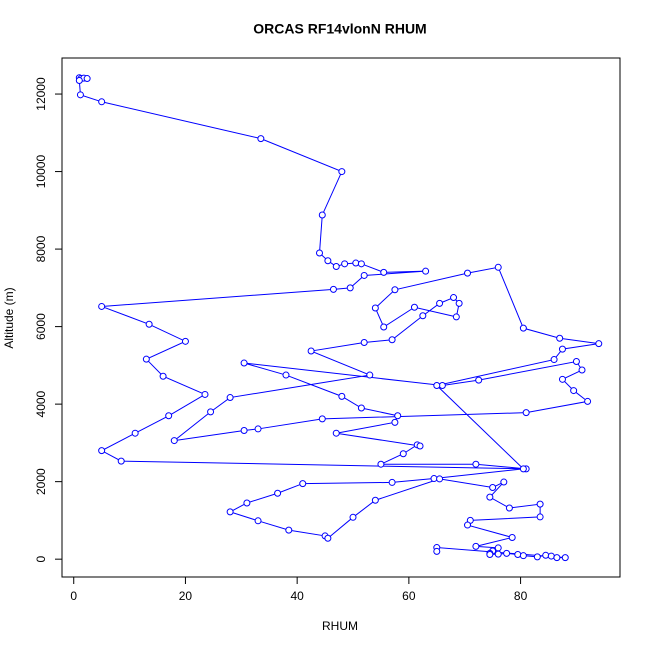 The height and width of the screenshot is (650, 650). I want to click on x-tick-label: 80, so click(521, 596).